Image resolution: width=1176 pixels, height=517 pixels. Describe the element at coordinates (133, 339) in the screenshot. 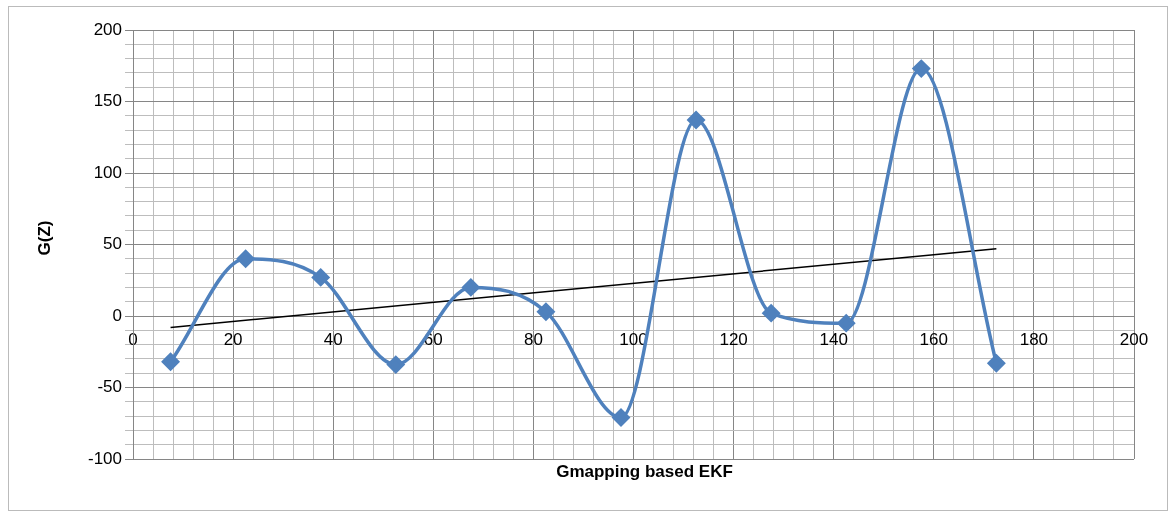

I see `x-tick-label: 0` at that location.